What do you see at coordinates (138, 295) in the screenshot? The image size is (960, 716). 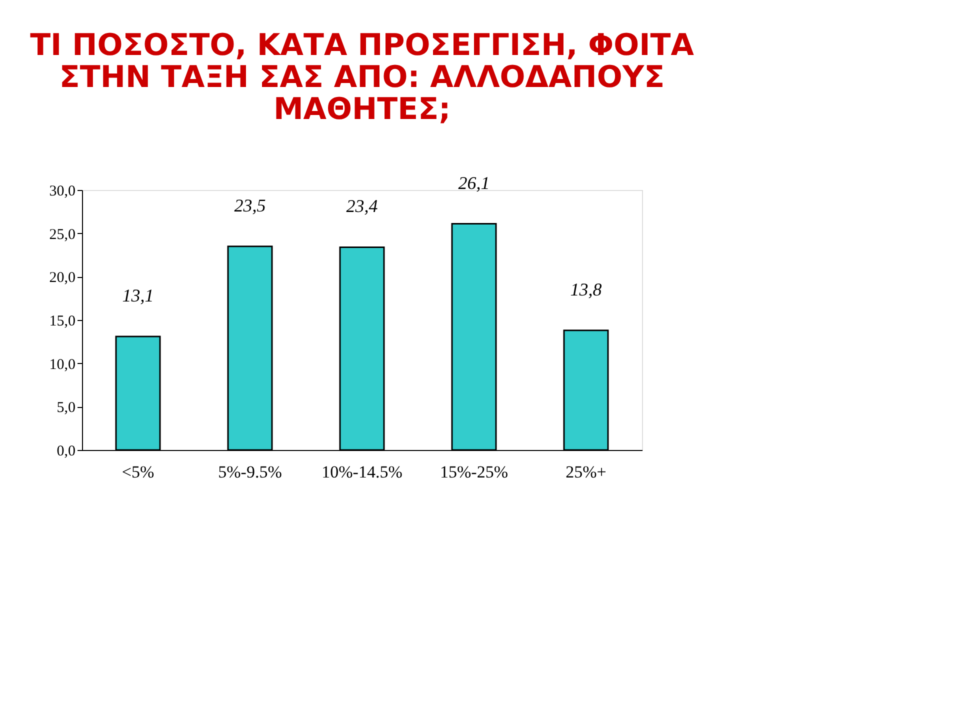 I see `data-label: 13,1` at bounding box center [138, 295].